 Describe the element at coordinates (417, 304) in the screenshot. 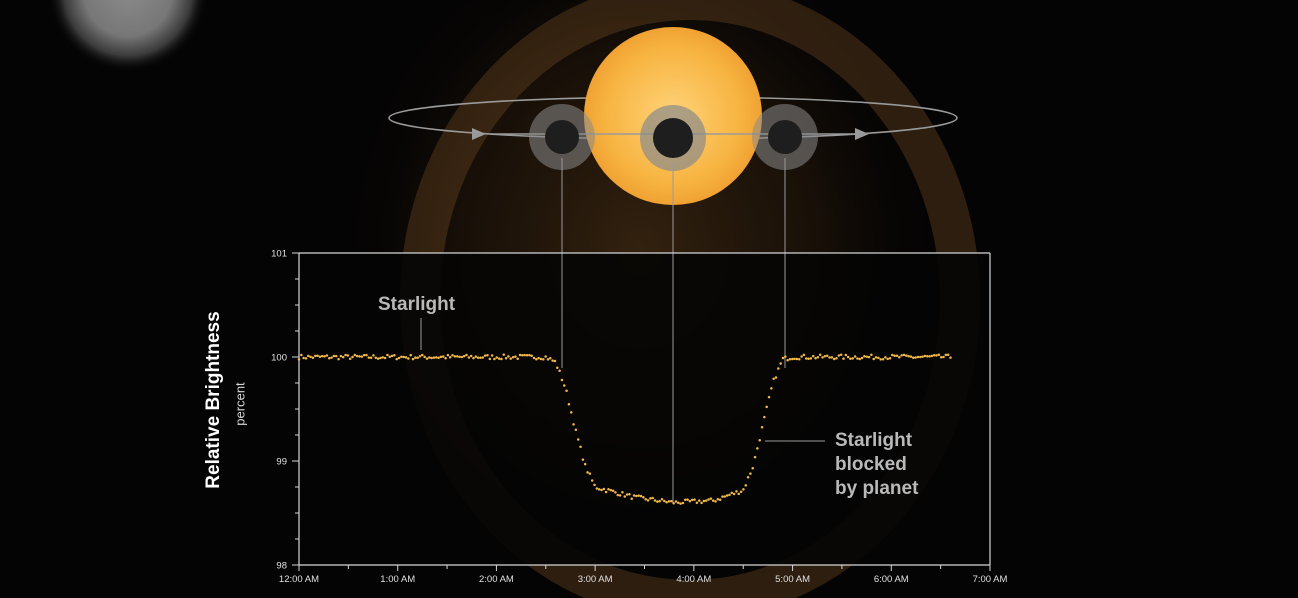

I see `starlight-annotation: Starlight` at that location.